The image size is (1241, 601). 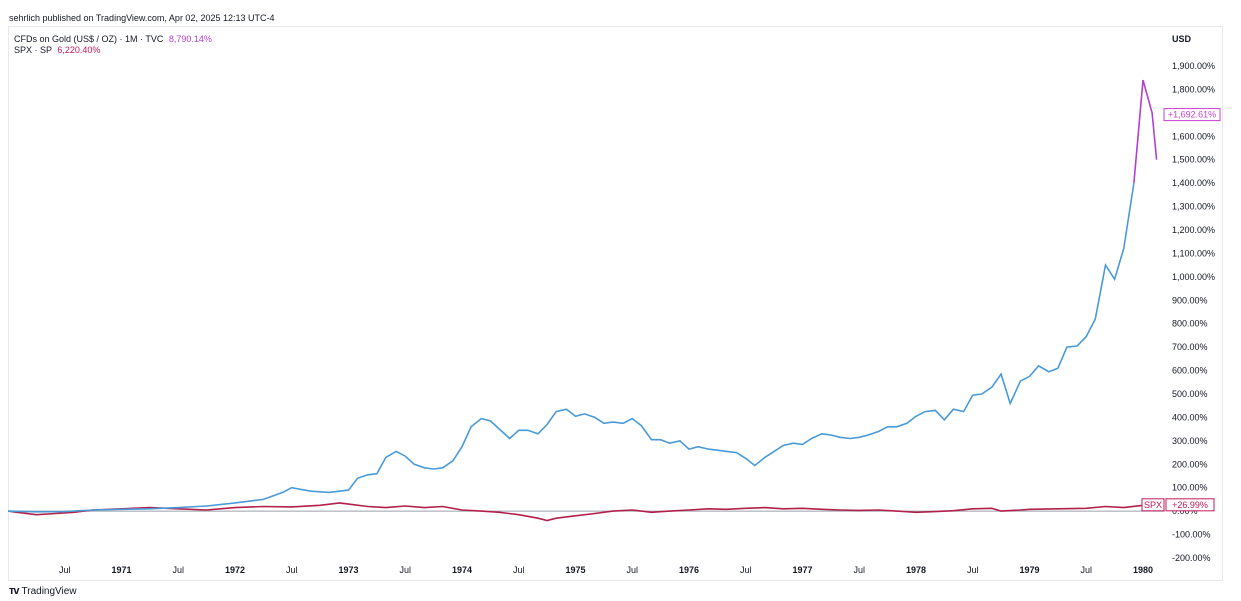 What do you see at coordinates (1191, 558) in the screenshot?
I see `y-tick-label: -200.00%` at bounding box center [1191, 558].